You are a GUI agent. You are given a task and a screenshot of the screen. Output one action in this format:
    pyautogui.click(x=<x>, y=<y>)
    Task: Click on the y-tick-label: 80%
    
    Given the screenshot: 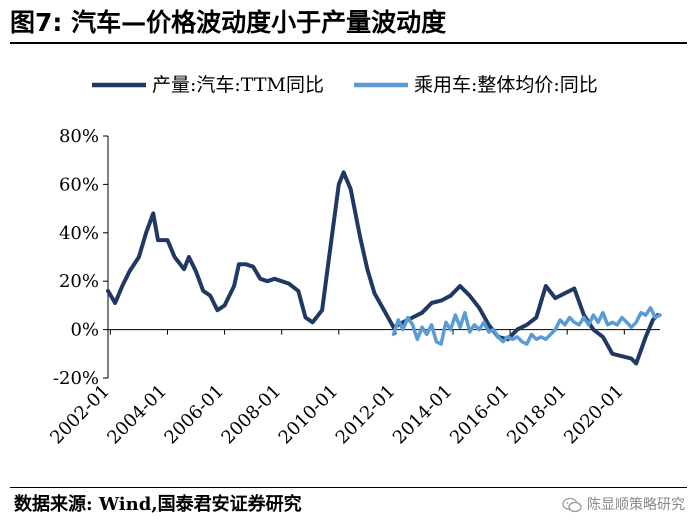 What is the action you would take?
    pyautogui.click(x=79, y=136)
    